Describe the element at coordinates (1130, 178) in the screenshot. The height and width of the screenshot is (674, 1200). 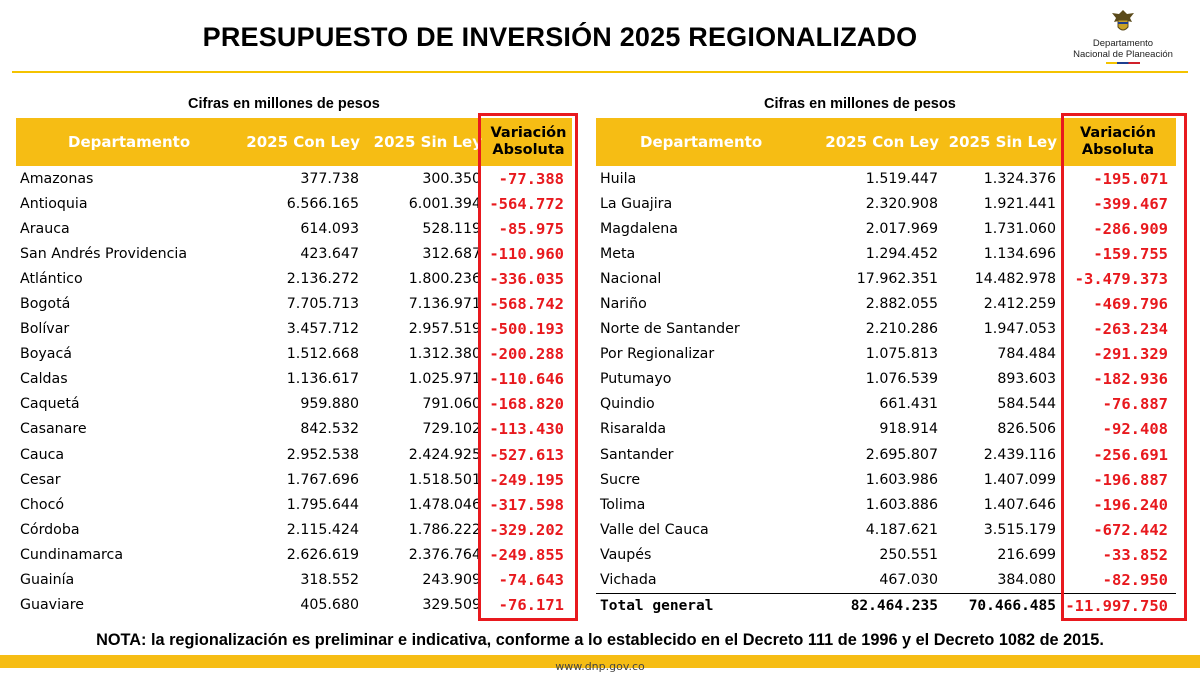
I see `cell-variacion: -195.071` at that location.